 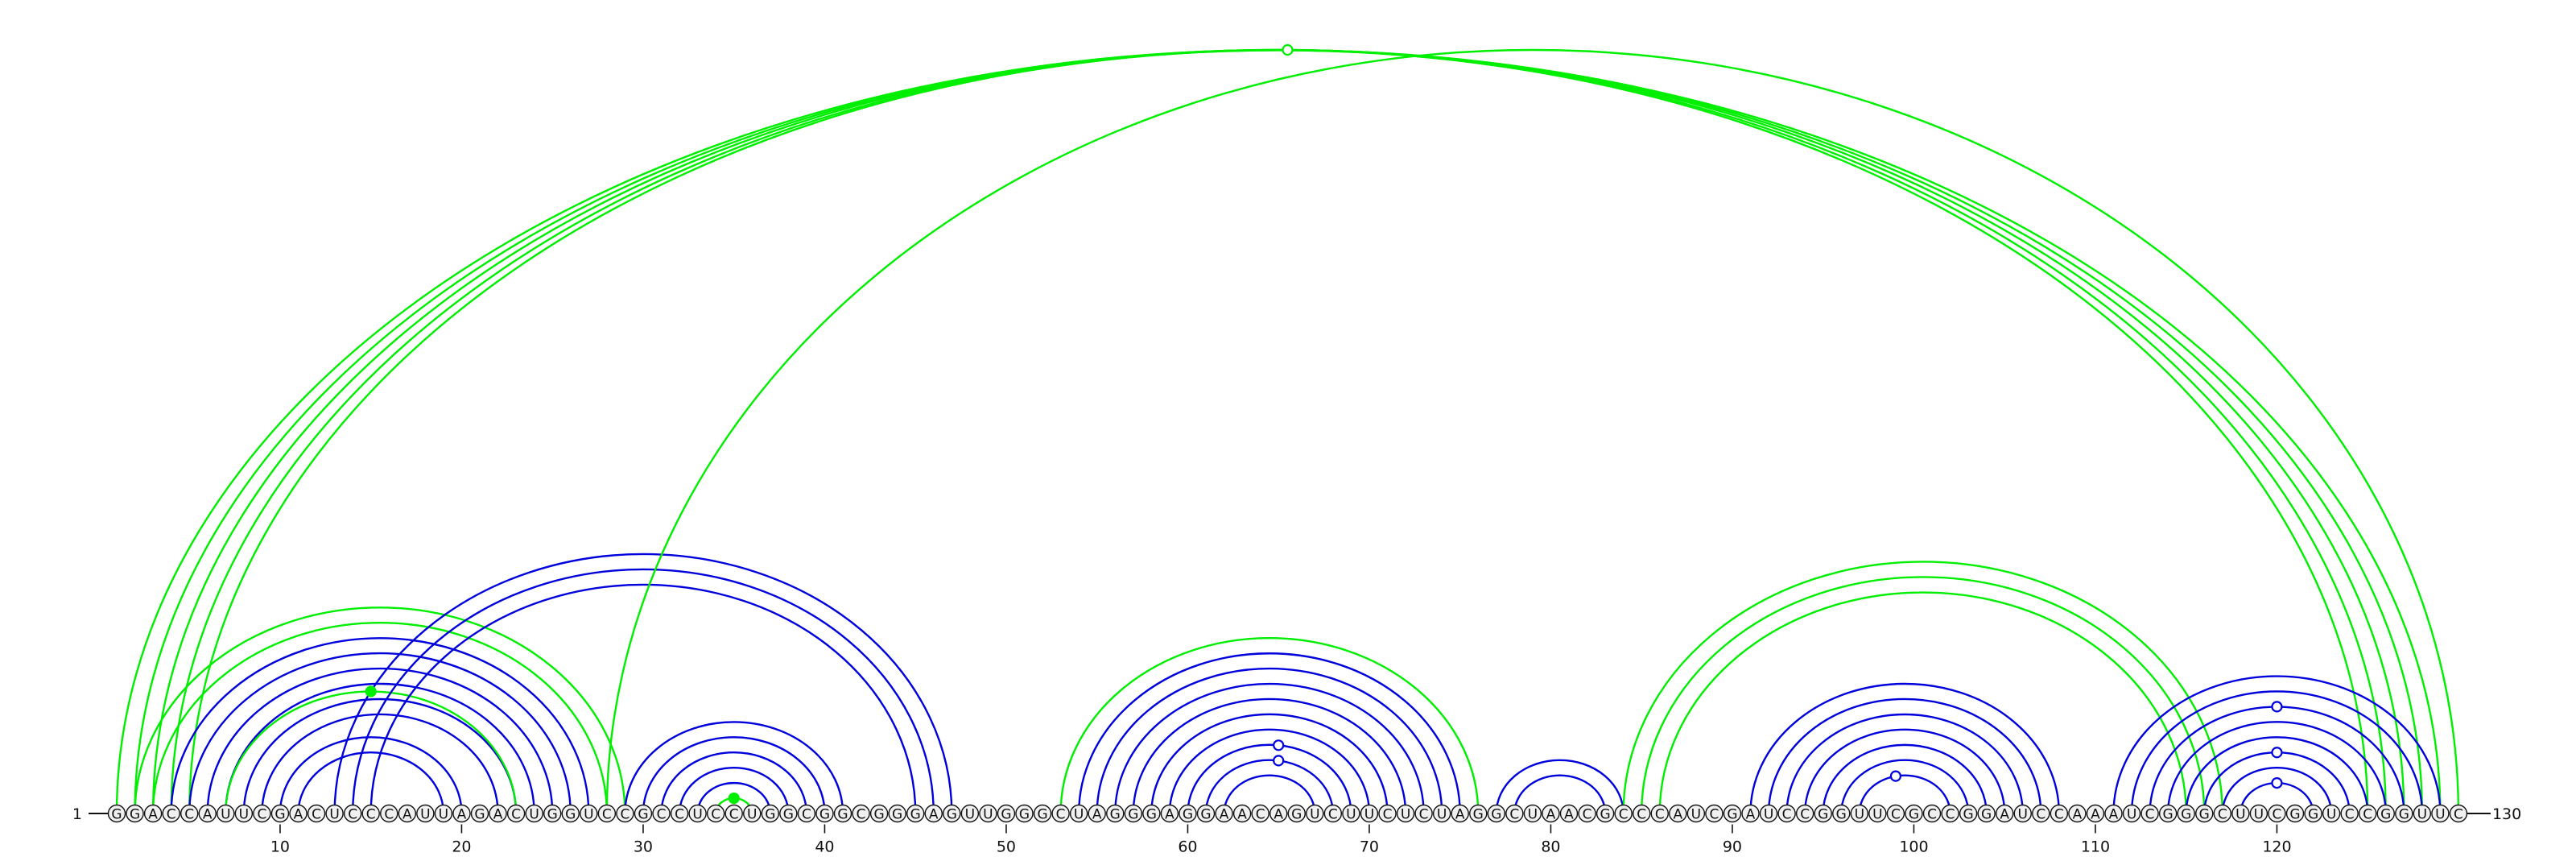 What do you see at coordinates (280, 847) in the screenshot?
I see `tick-label: 10` at bounding box center [280, 847].